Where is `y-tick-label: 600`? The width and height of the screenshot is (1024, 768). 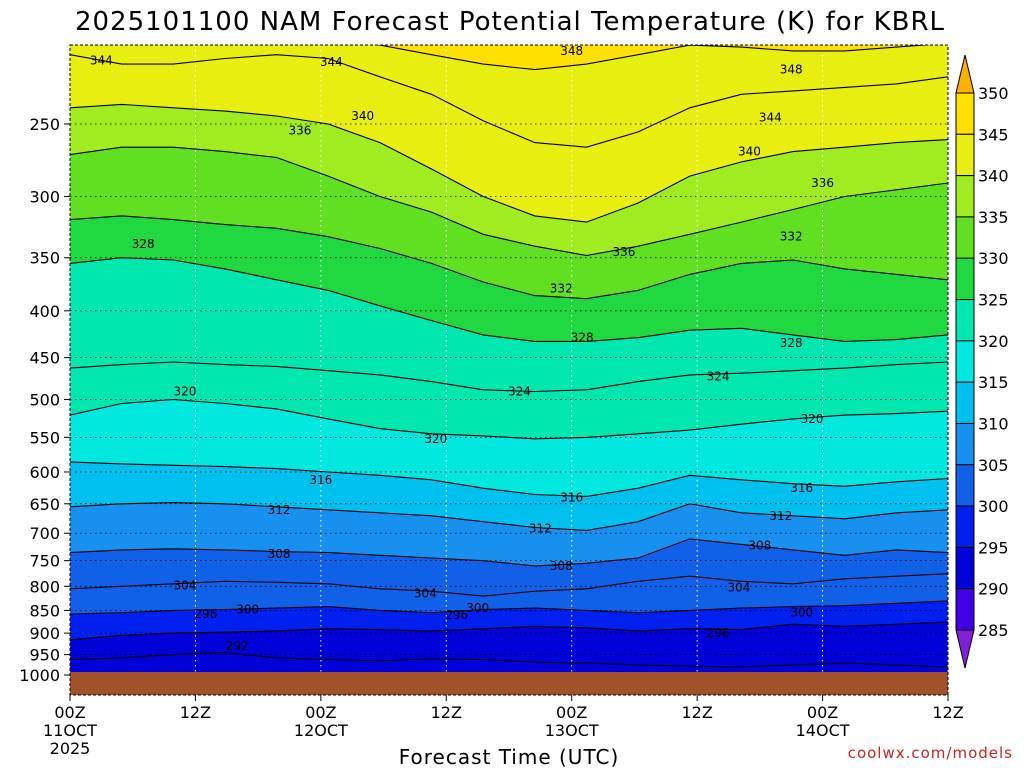 y-tick-label: 600 is located at coordinates (44, 472).